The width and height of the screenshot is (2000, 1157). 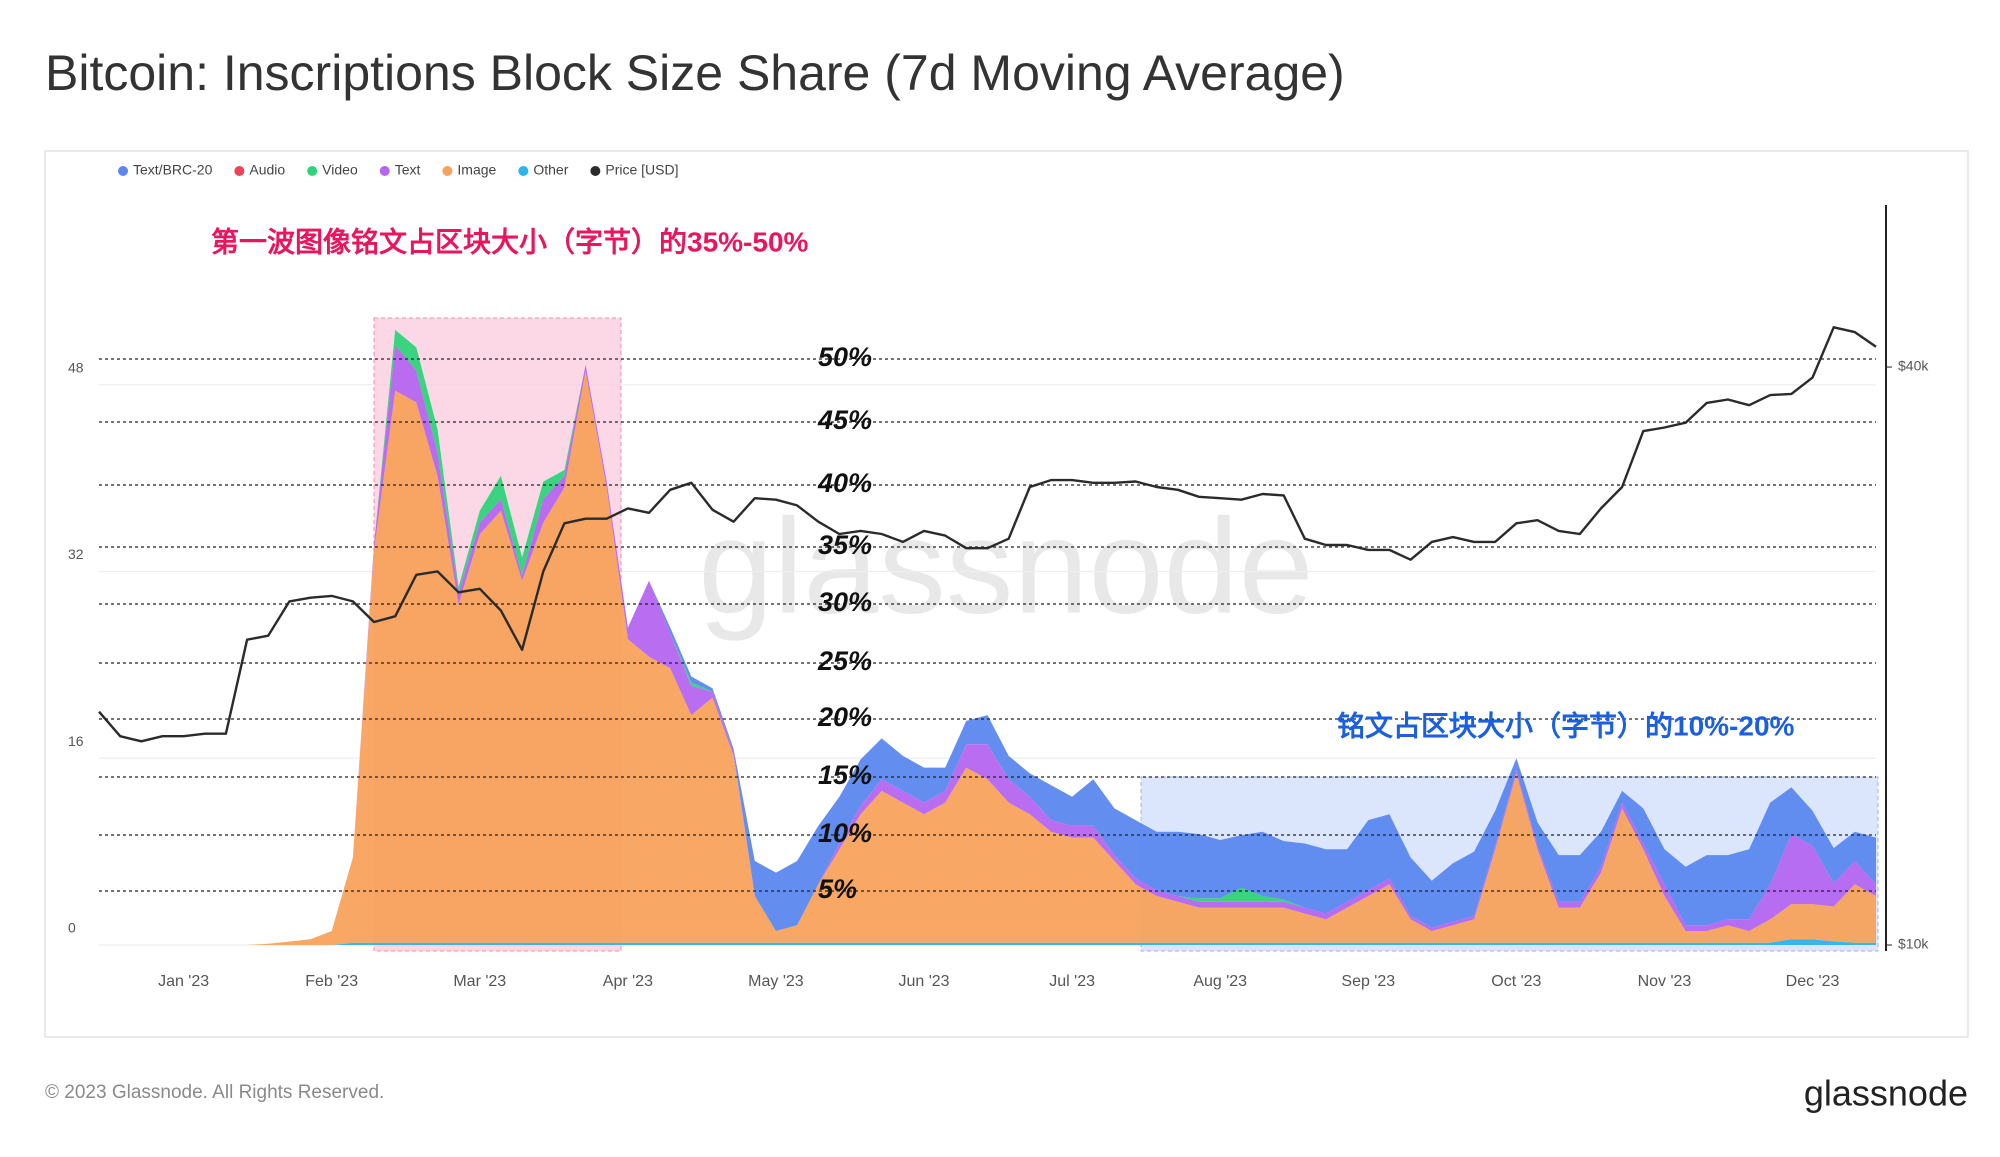 I want to click on x-tick-label: Sep '23, so click(x=1368, y=981).